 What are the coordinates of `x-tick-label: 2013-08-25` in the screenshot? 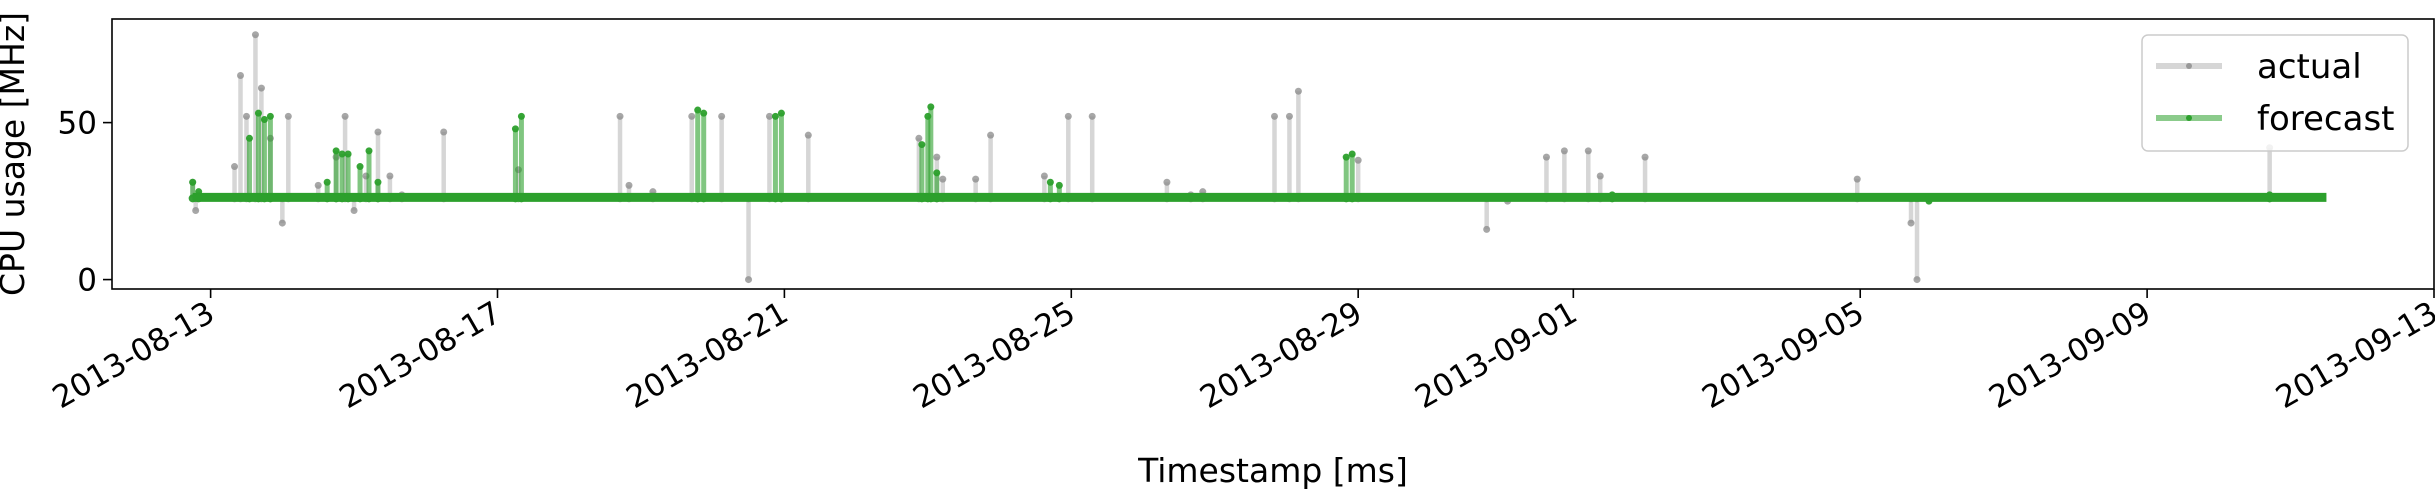 It's located at (994, 355).